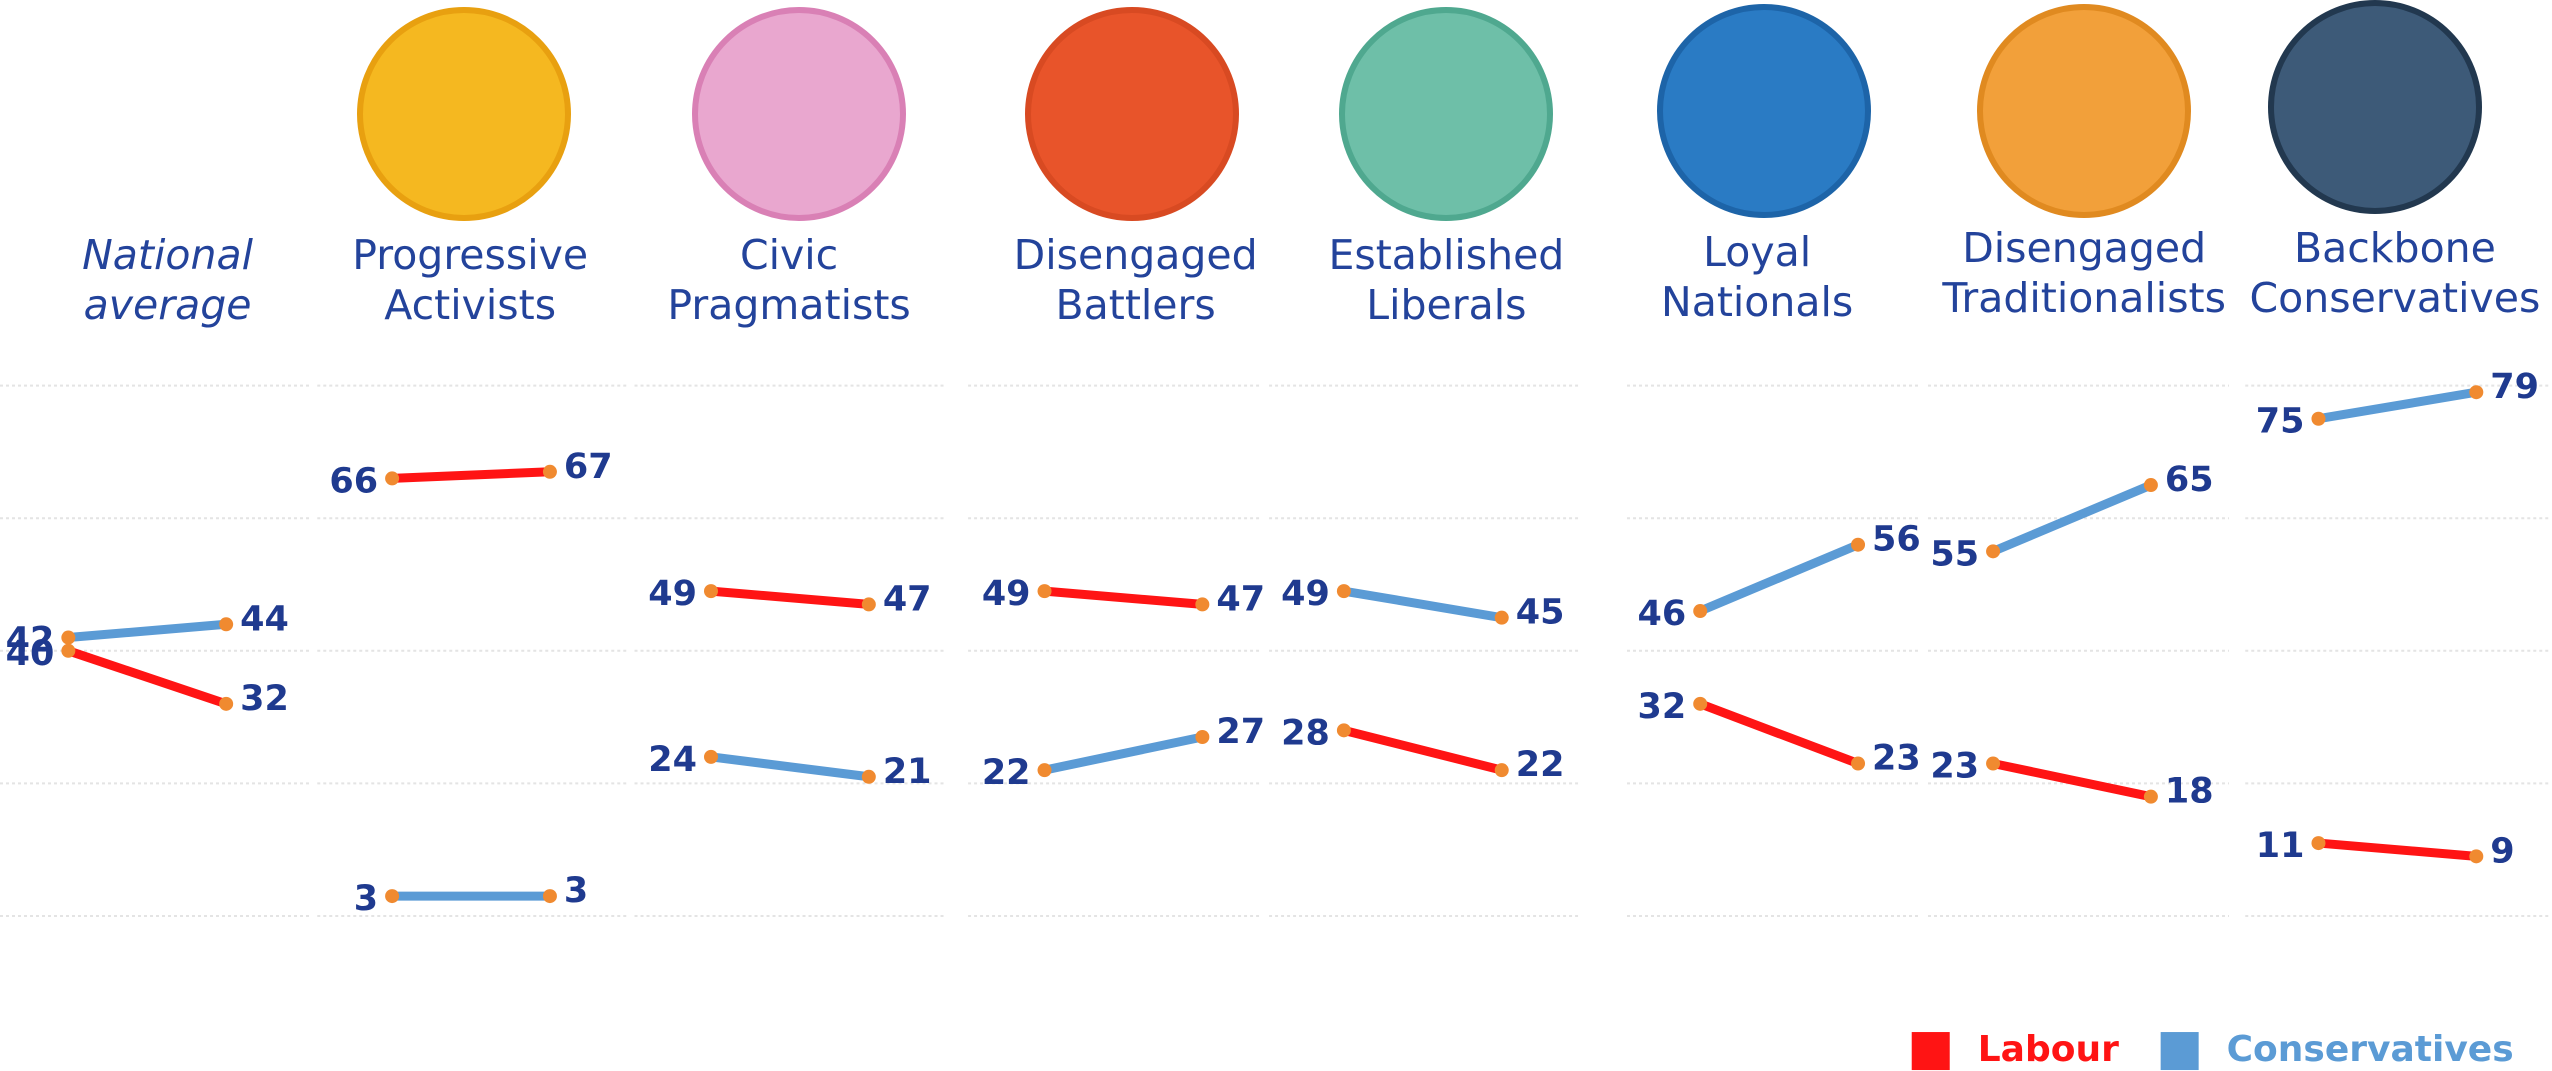  What do you see at coordinates (1240, 732) in the screenshot?
I see `value-label: 27` at bounding box center [1240, 732].